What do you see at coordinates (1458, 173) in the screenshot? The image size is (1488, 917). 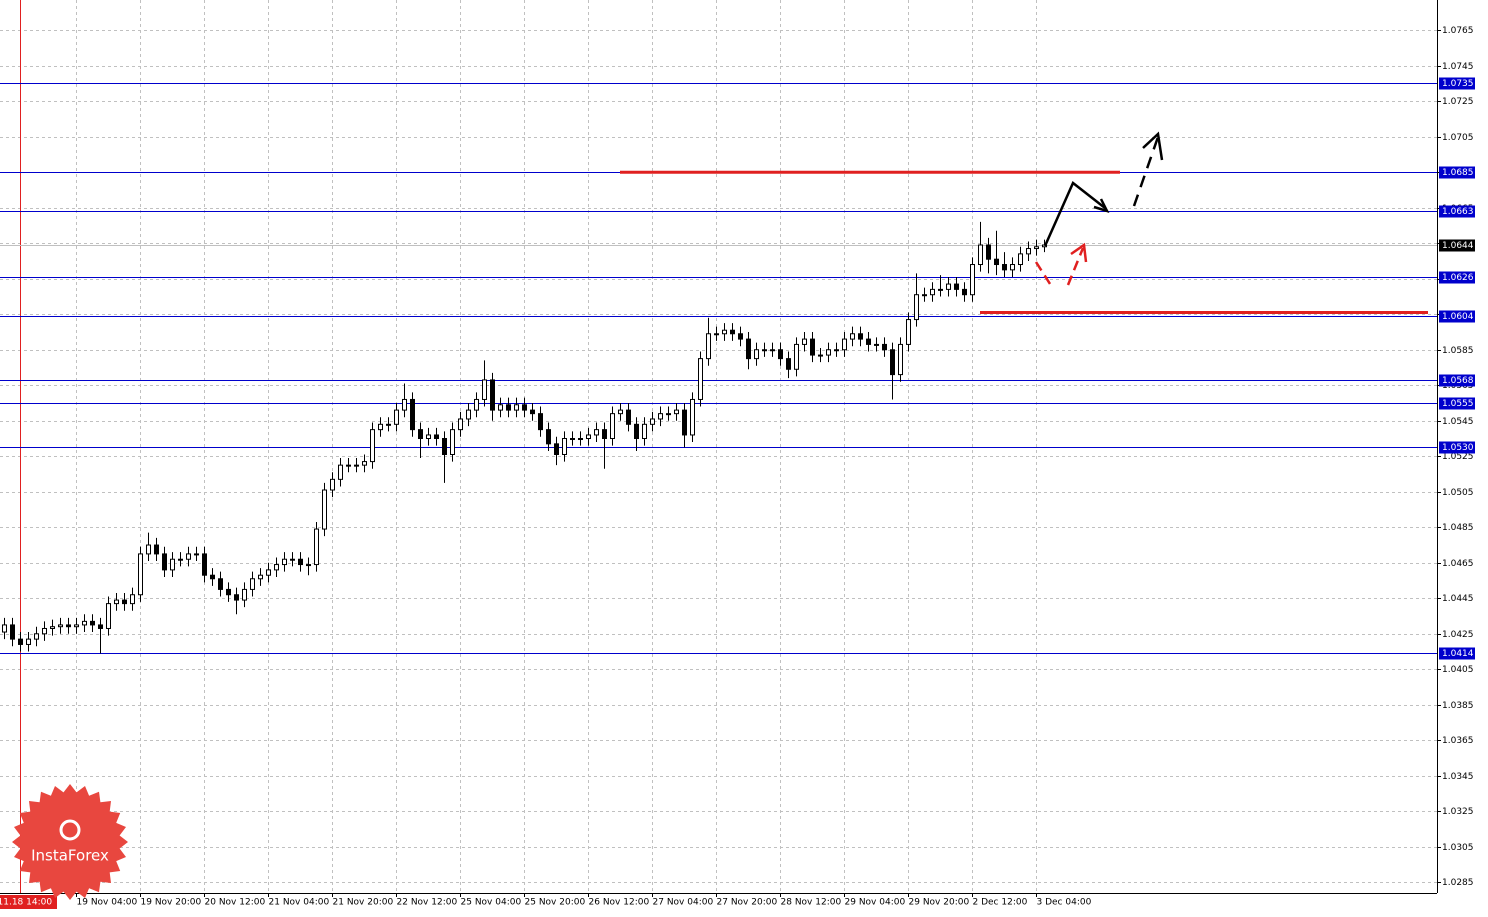 I see `level-label: 1.0685` at bounding box center [1458, 173].